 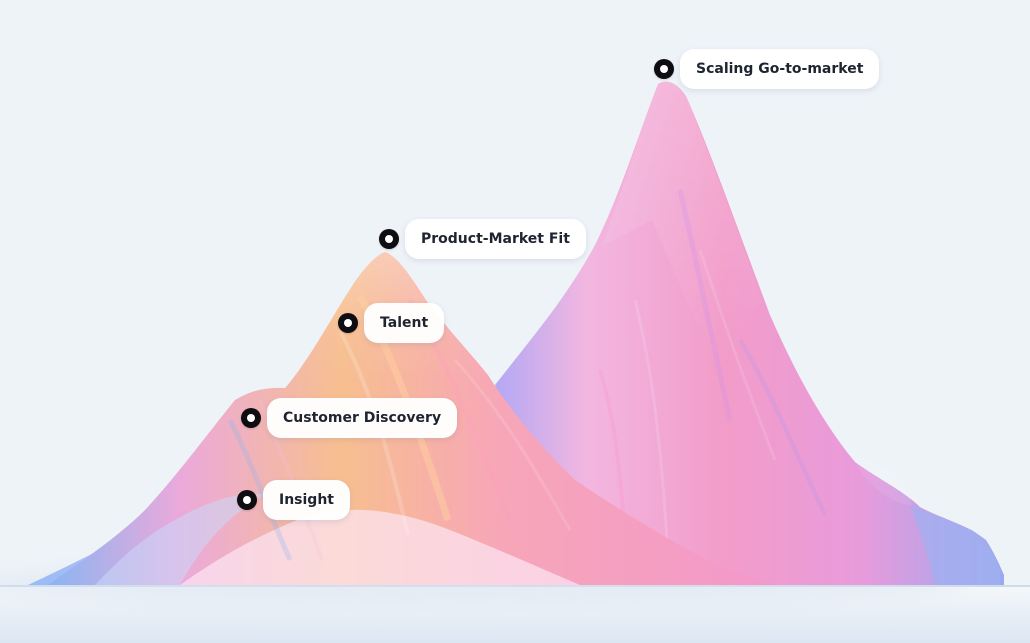 I want to click on milestone-label-scaling: Scaling Go-to-market, so click(x=780, y=69).